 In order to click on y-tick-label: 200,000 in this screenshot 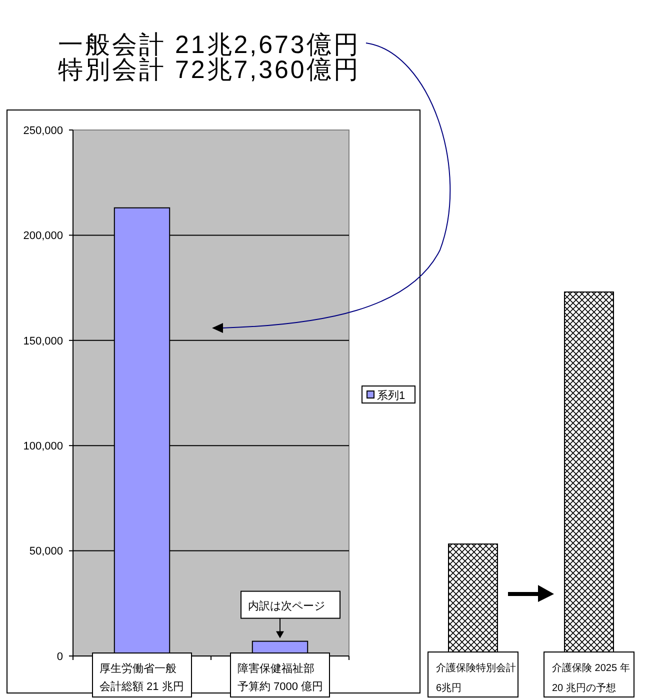, I will do `click(43, 236)`.